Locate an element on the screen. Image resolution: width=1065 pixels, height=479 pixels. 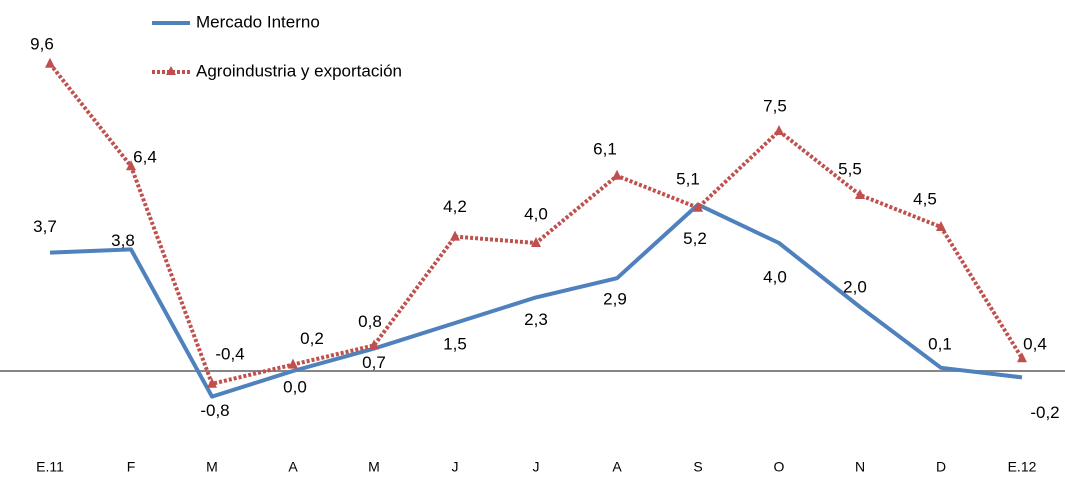
x-tick-label: N is located at coordinates (860, 467).